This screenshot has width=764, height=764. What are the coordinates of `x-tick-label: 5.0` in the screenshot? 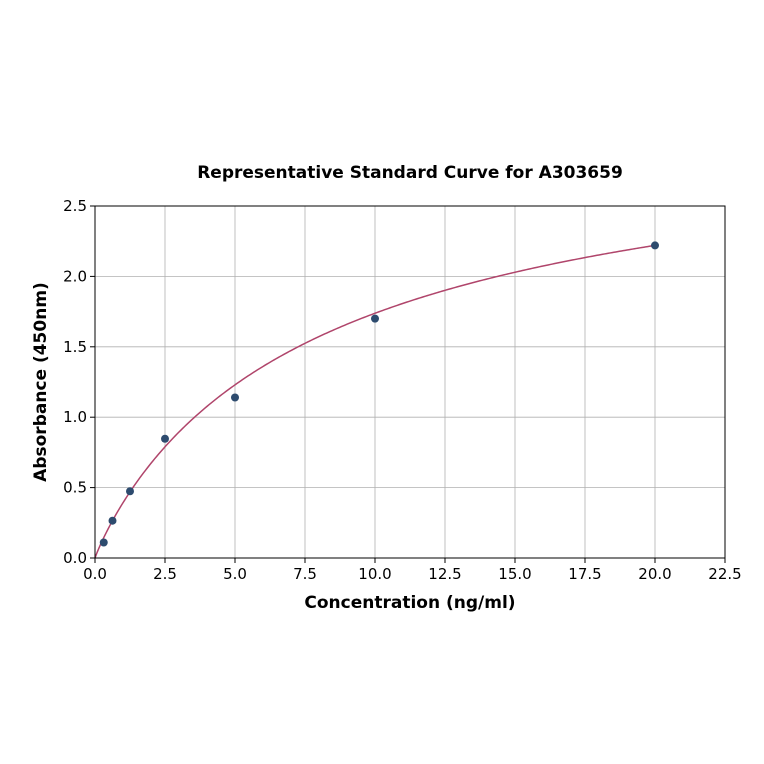 It's located at (235, 574).